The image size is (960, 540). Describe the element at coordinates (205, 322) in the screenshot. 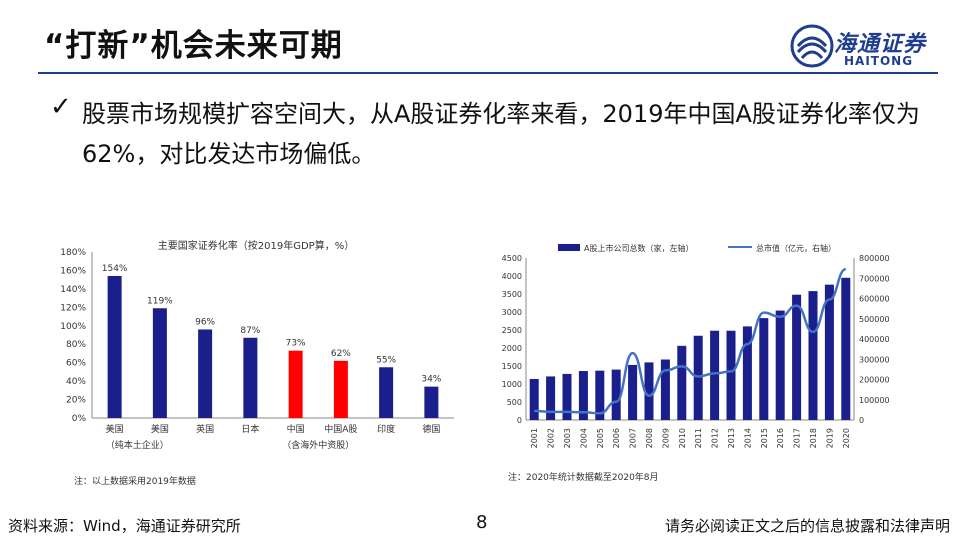

I see `data-label: 96%` at that location.